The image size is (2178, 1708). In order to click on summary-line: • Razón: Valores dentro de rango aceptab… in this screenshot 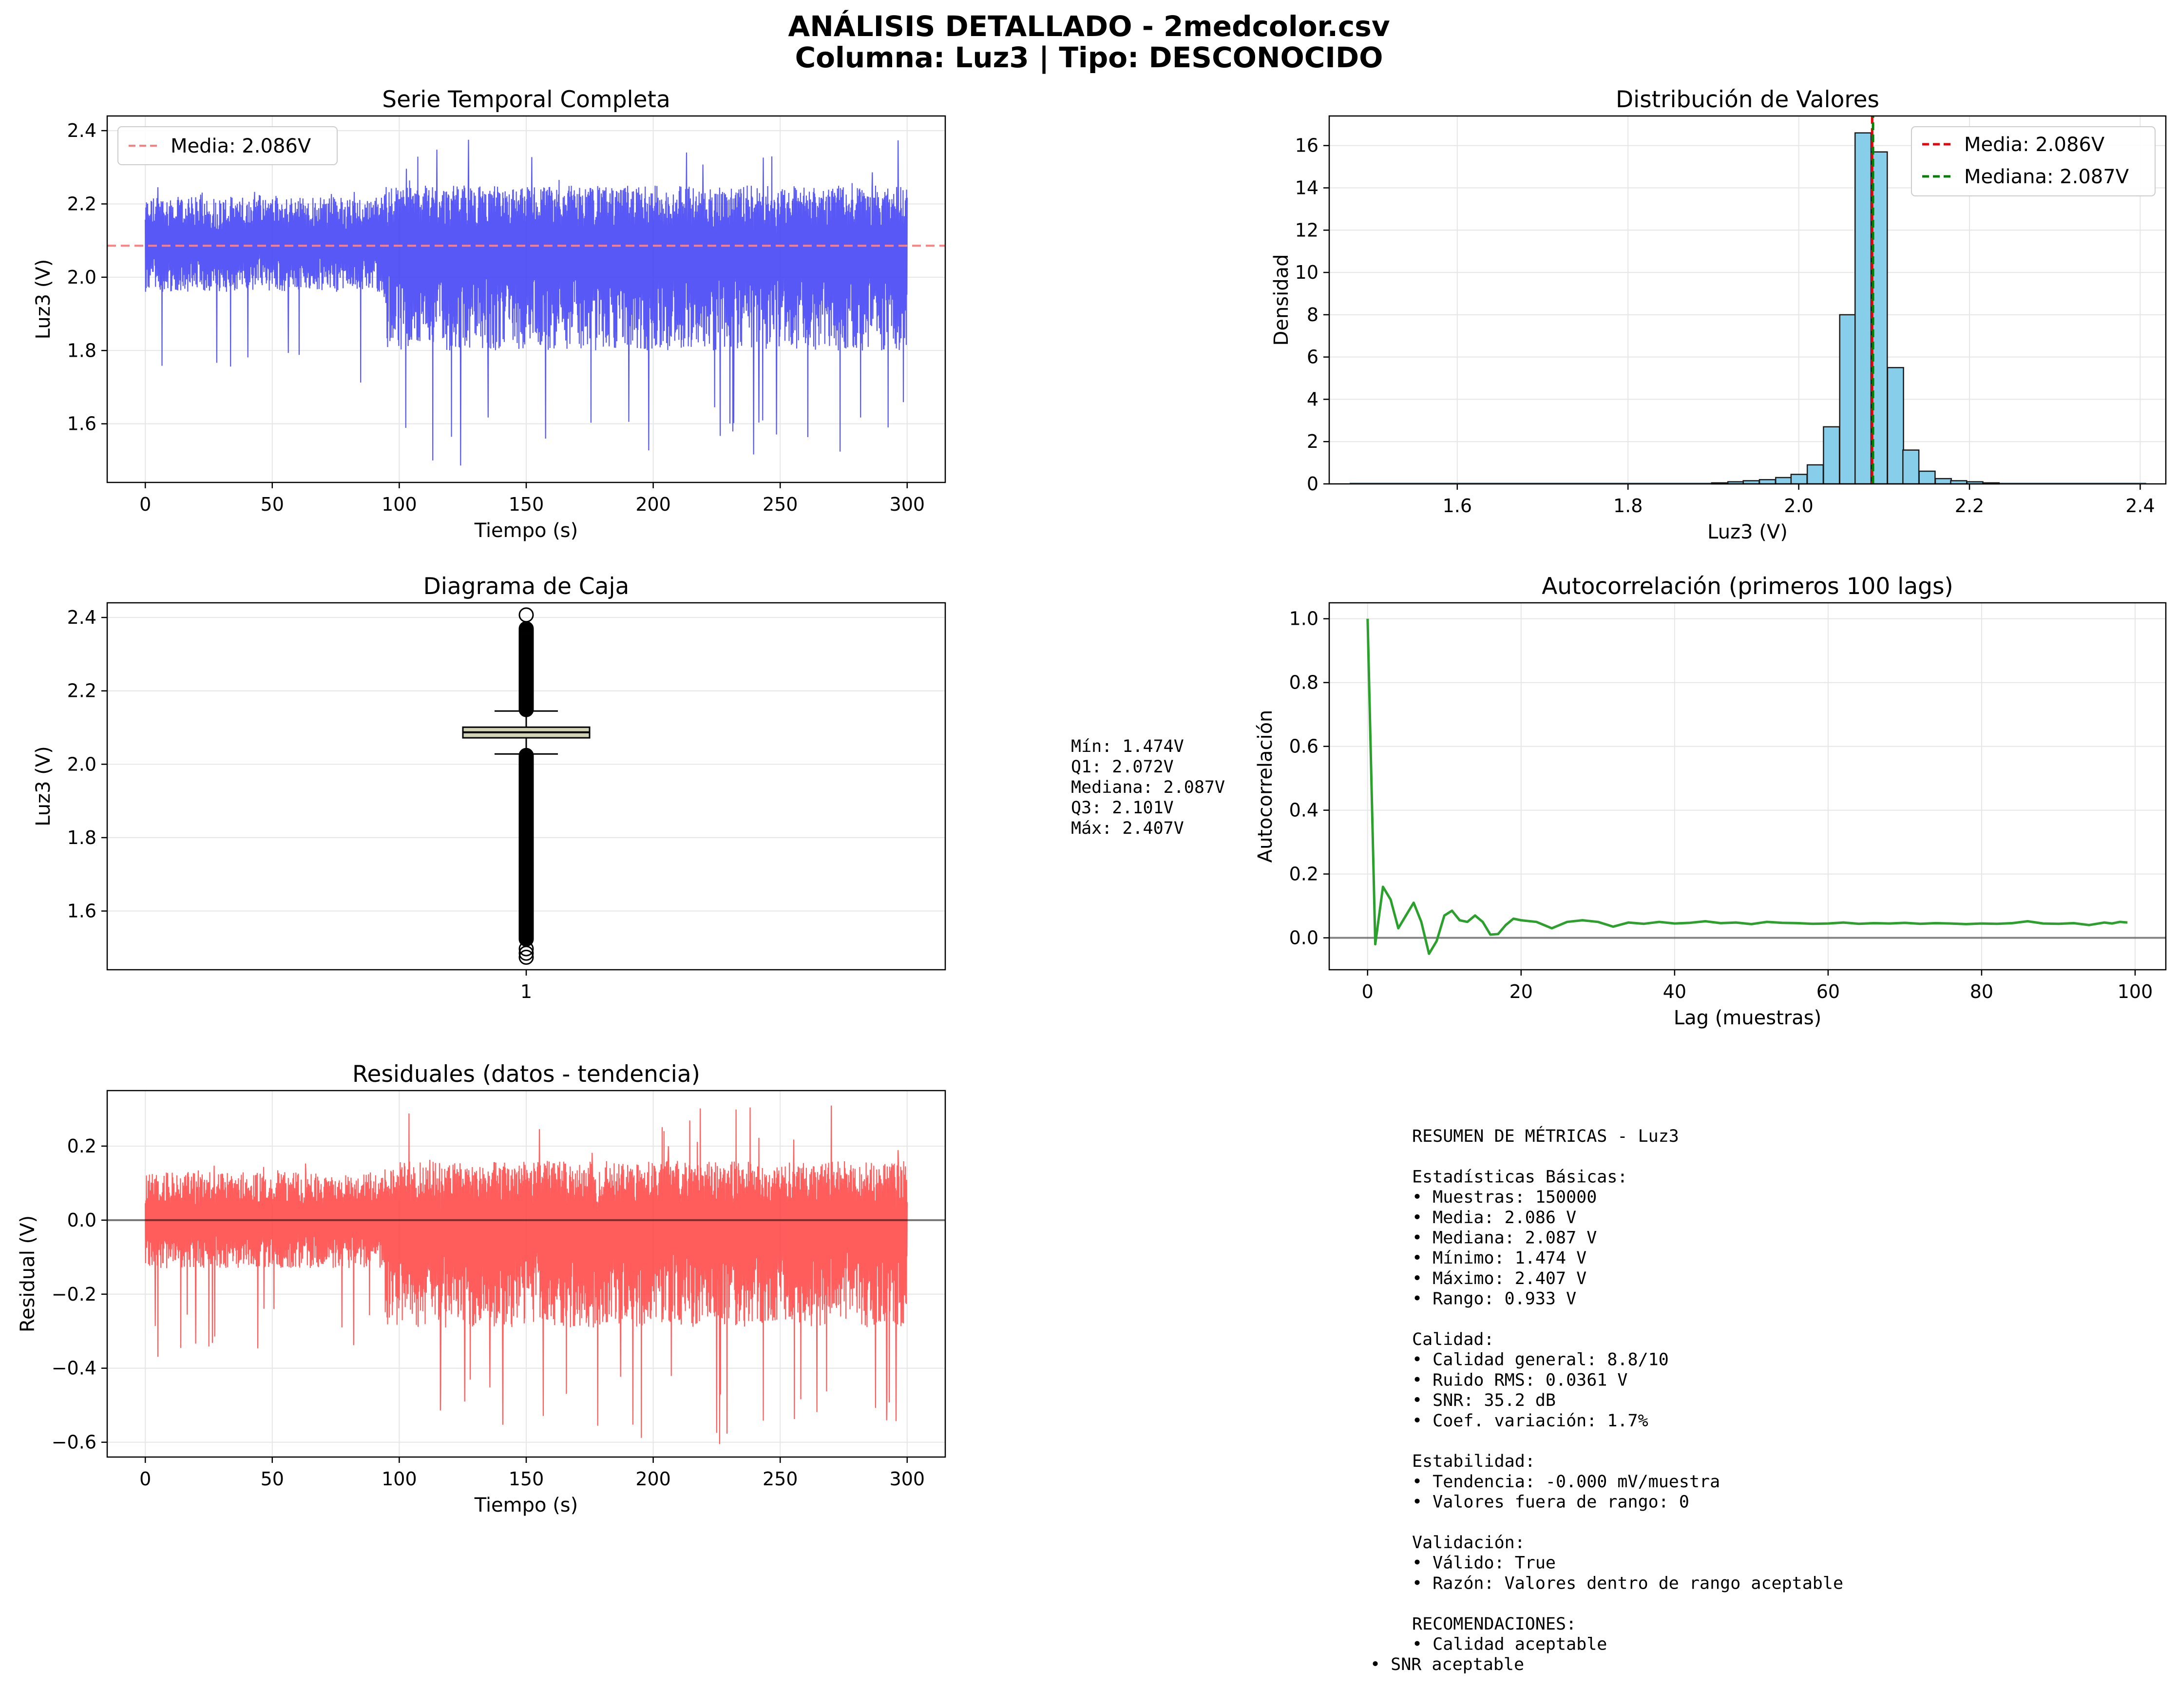, I will do `click(1628, 1583)`.